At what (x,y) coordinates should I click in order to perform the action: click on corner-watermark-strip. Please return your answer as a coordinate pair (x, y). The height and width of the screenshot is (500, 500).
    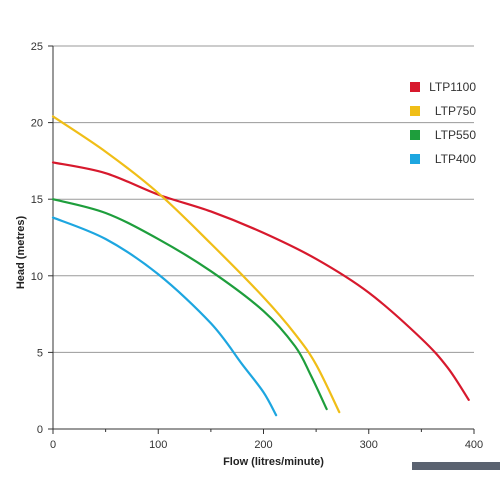
    Looking at the image, I should click on (456, 466).